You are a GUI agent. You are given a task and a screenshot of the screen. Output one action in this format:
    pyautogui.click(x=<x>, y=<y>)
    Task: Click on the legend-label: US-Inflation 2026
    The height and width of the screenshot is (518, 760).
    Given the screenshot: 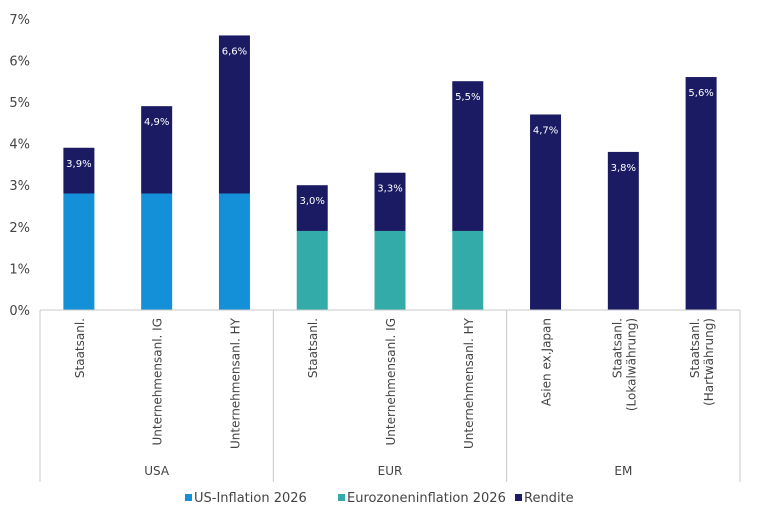 What is the action you would take?
    pyautogui.click(x=250, y=498)
    